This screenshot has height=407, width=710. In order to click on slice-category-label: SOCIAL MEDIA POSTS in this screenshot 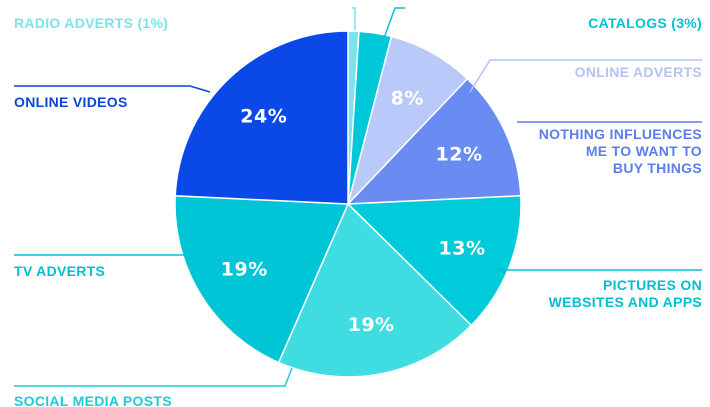, I will do `click(93, 400)`.